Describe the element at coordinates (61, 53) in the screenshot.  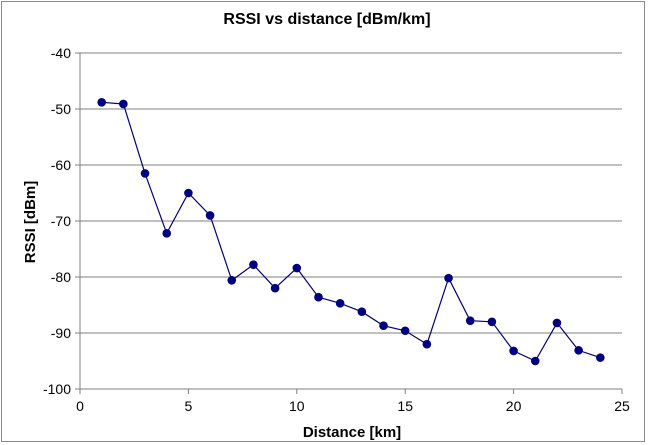
I see `y-tick-label: -40` at that location.